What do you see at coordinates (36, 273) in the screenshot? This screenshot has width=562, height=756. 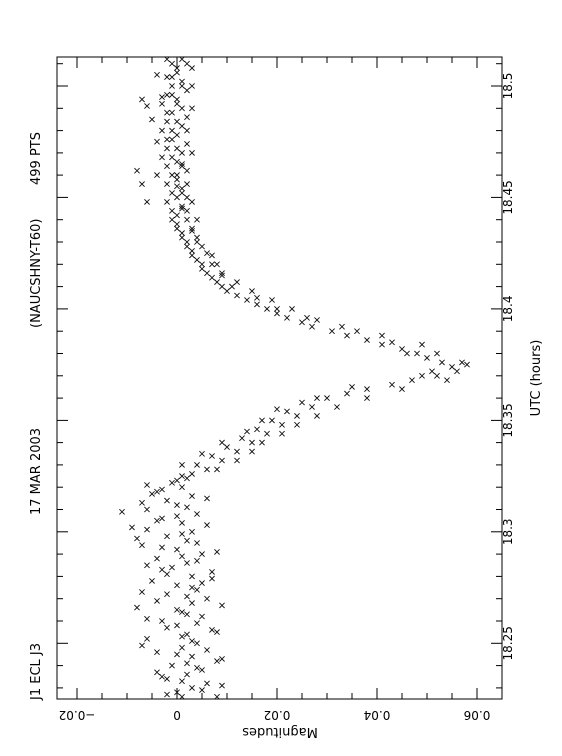 I see `title-observatory: (NAUCSHNY-T60)` at bounding box center [36, 273].